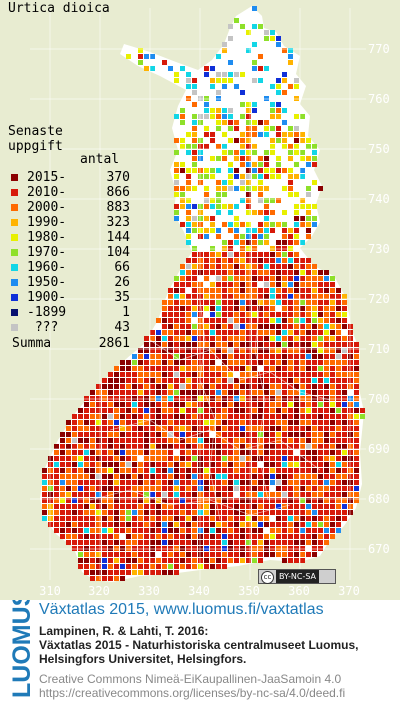  I want to click on y-tick-label: 700, so click(379, 399).